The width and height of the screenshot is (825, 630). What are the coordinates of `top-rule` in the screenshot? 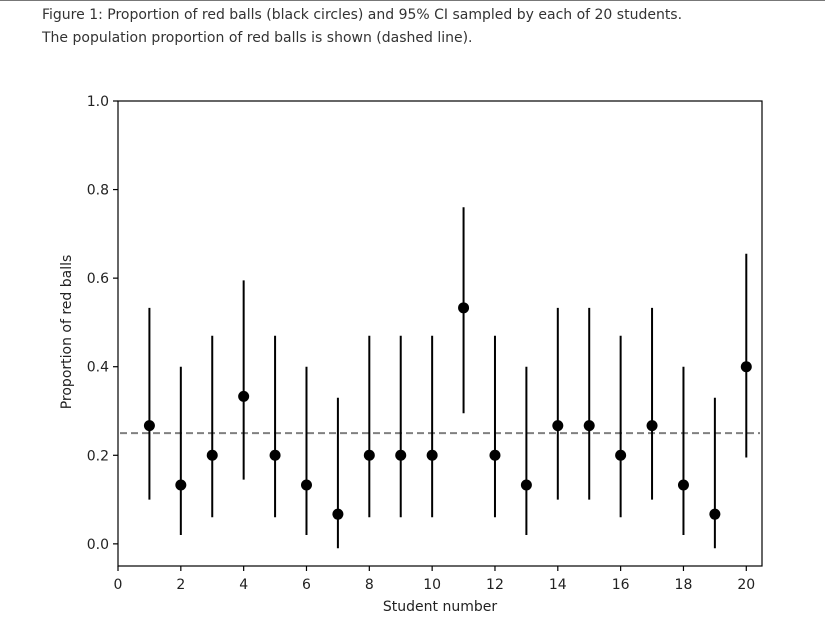 It's located at (412, 0).